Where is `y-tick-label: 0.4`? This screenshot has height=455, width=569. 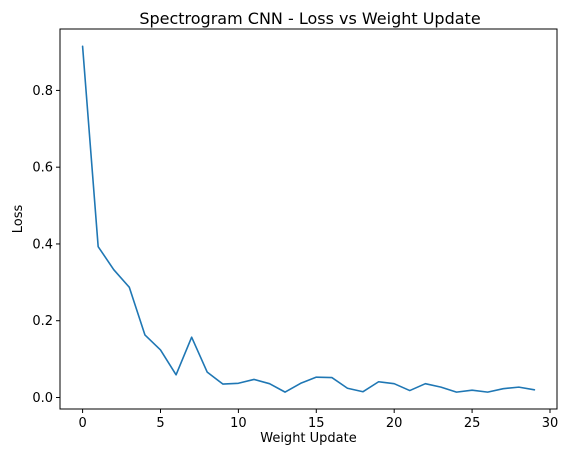
y-tick-label: 0.4 is located at coordinates (42, 244).